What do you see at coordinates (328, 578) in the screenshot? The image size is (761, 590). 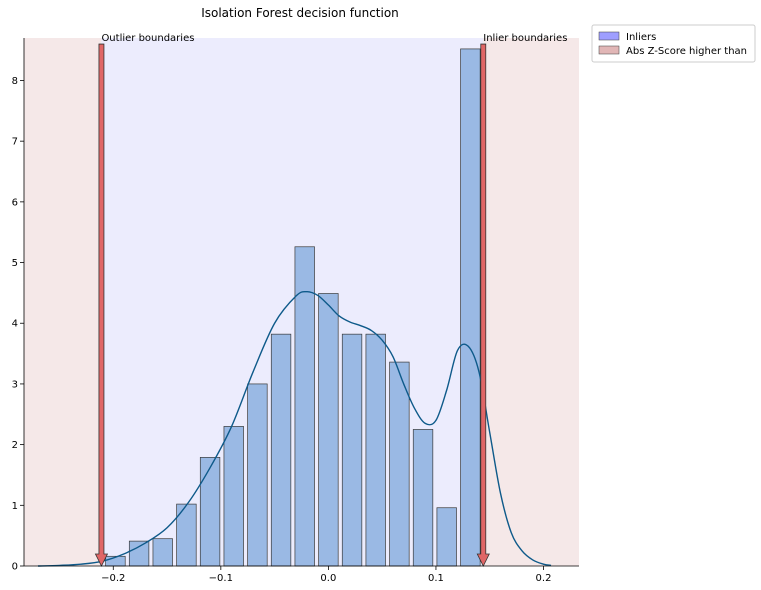 I see `x-tick-label-2: 0.0` at bounding box center [328, 578].